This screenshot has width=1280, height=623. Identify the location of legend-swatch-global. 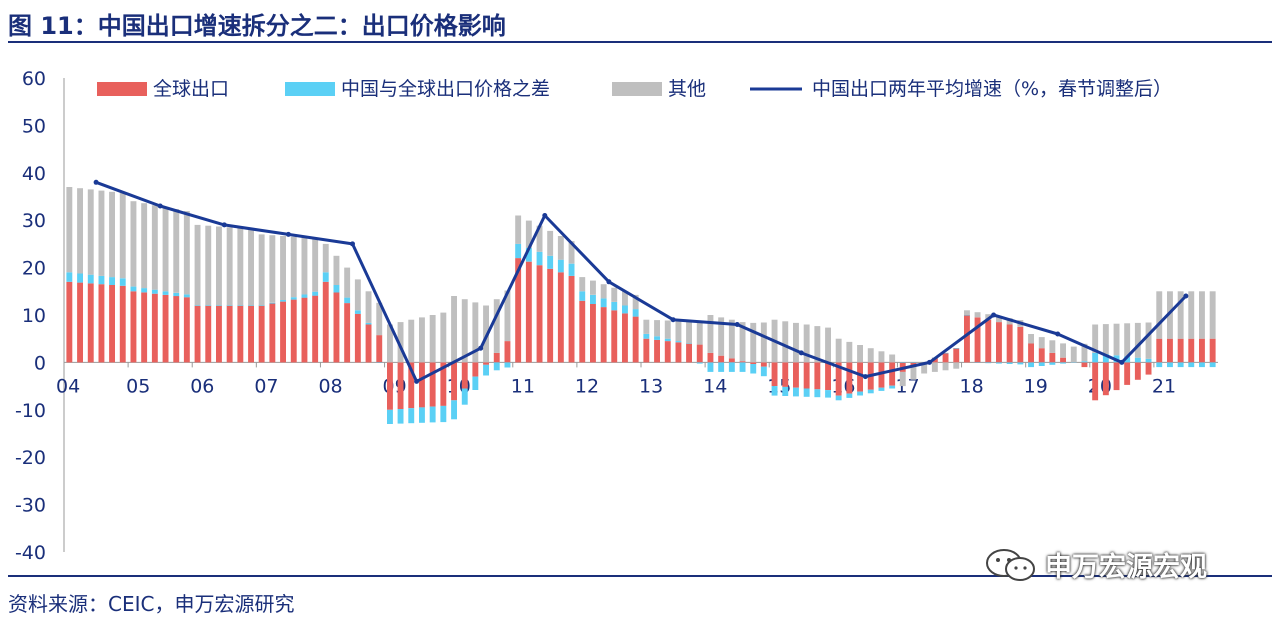
(122, 89).